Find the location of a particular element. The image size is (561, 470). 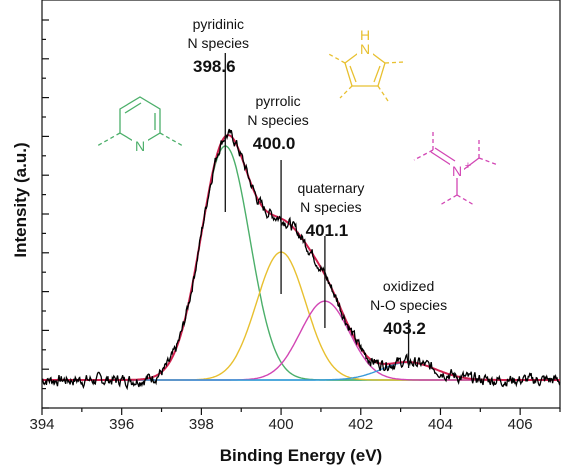

x-tick-label: 406 is located at coordinates (520, 424).